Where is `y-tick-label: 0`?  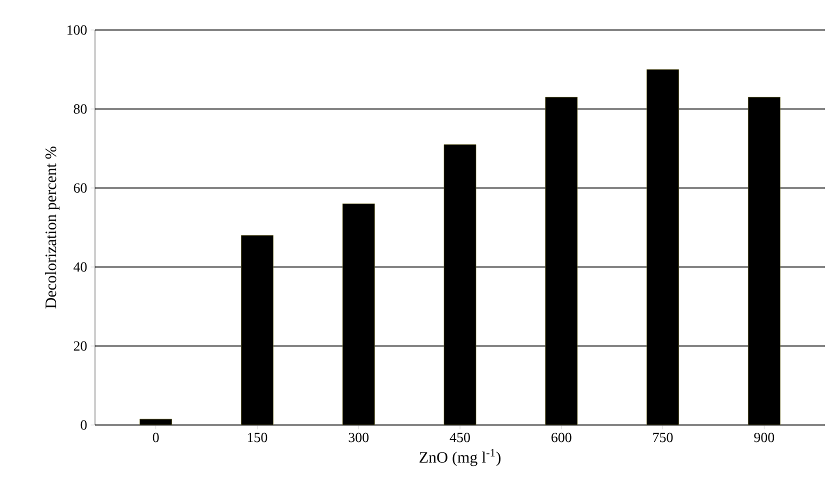
y-tick-label: 0 is located at coordinates (83, 425).